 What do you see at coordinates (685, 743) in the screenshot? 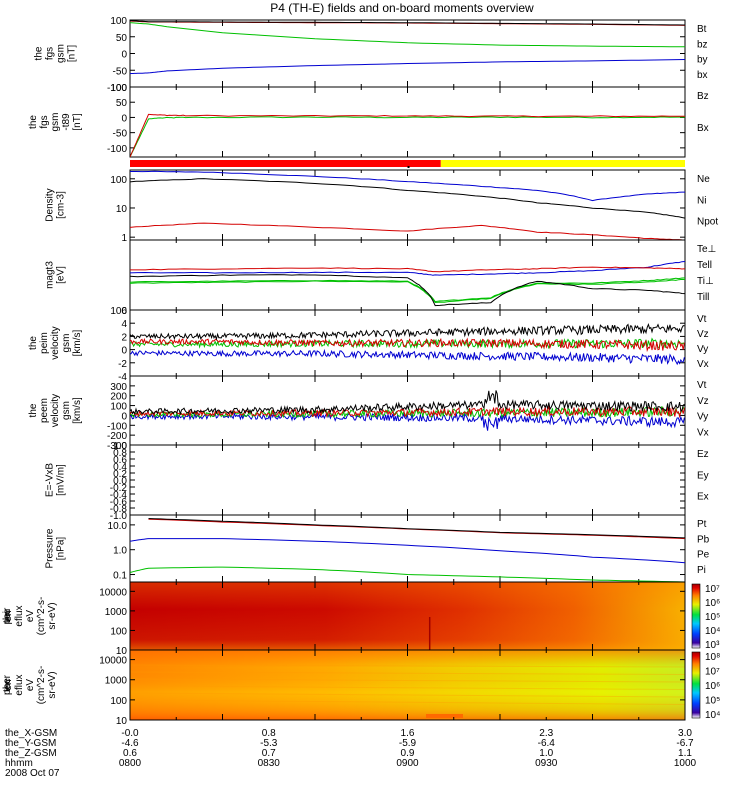
I see `xaxis-tick-label: -6.7` at bounding box center [685, 743].